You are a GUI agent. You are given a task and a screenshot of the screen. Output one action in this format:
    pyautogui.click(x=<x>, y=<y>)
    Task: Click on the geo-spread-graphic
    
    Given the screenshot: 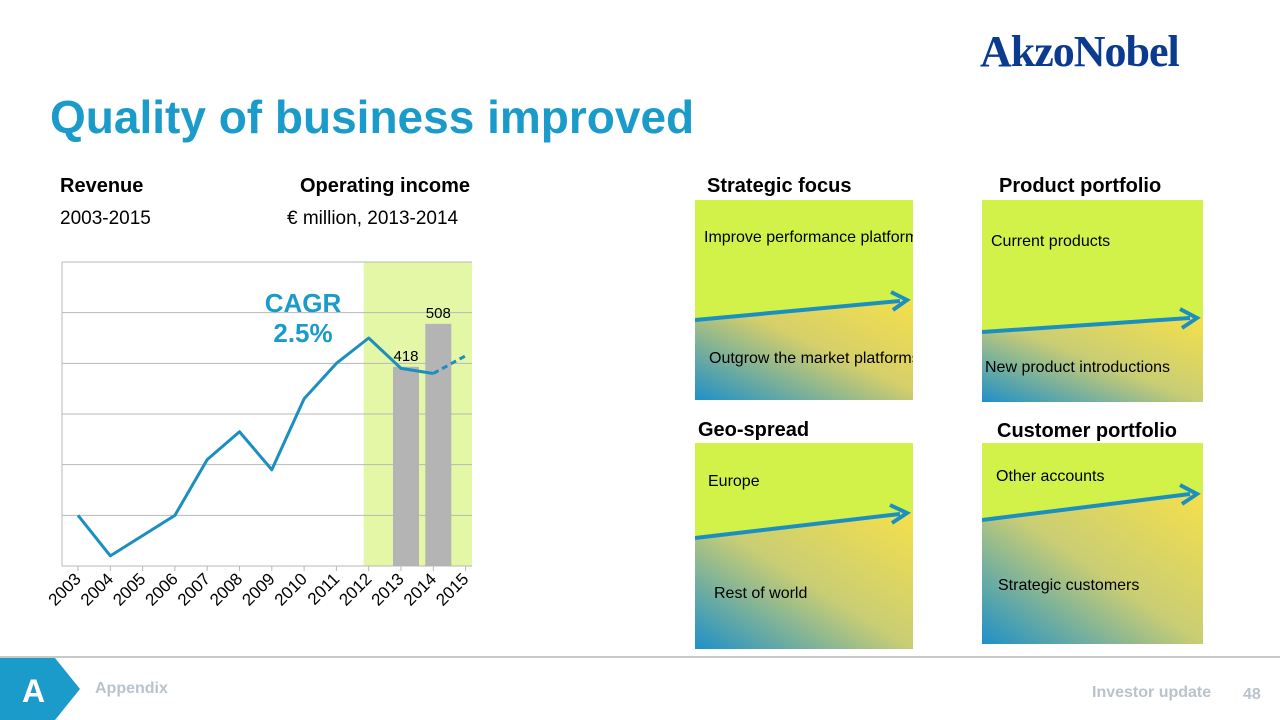 What is the action you would take?
    pyautogui.click(x=804, y=546)
    